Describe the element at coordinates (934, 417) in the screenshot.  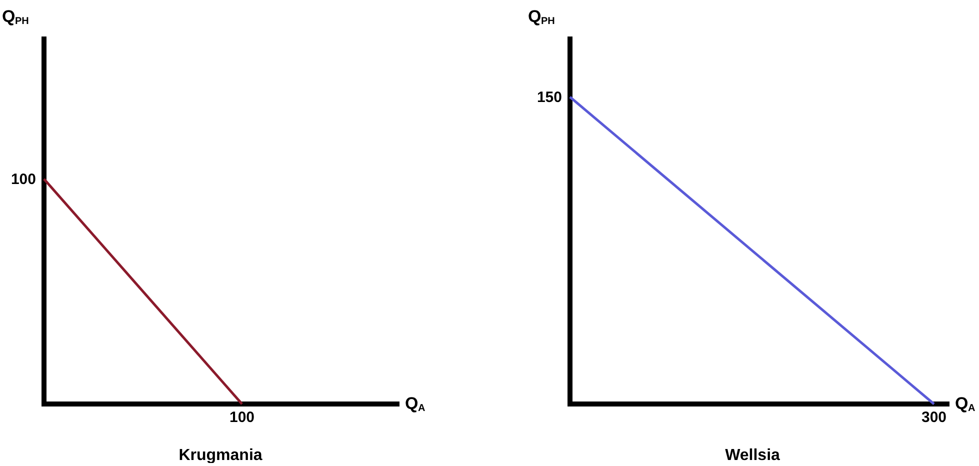
I see `text: 300` at that location.